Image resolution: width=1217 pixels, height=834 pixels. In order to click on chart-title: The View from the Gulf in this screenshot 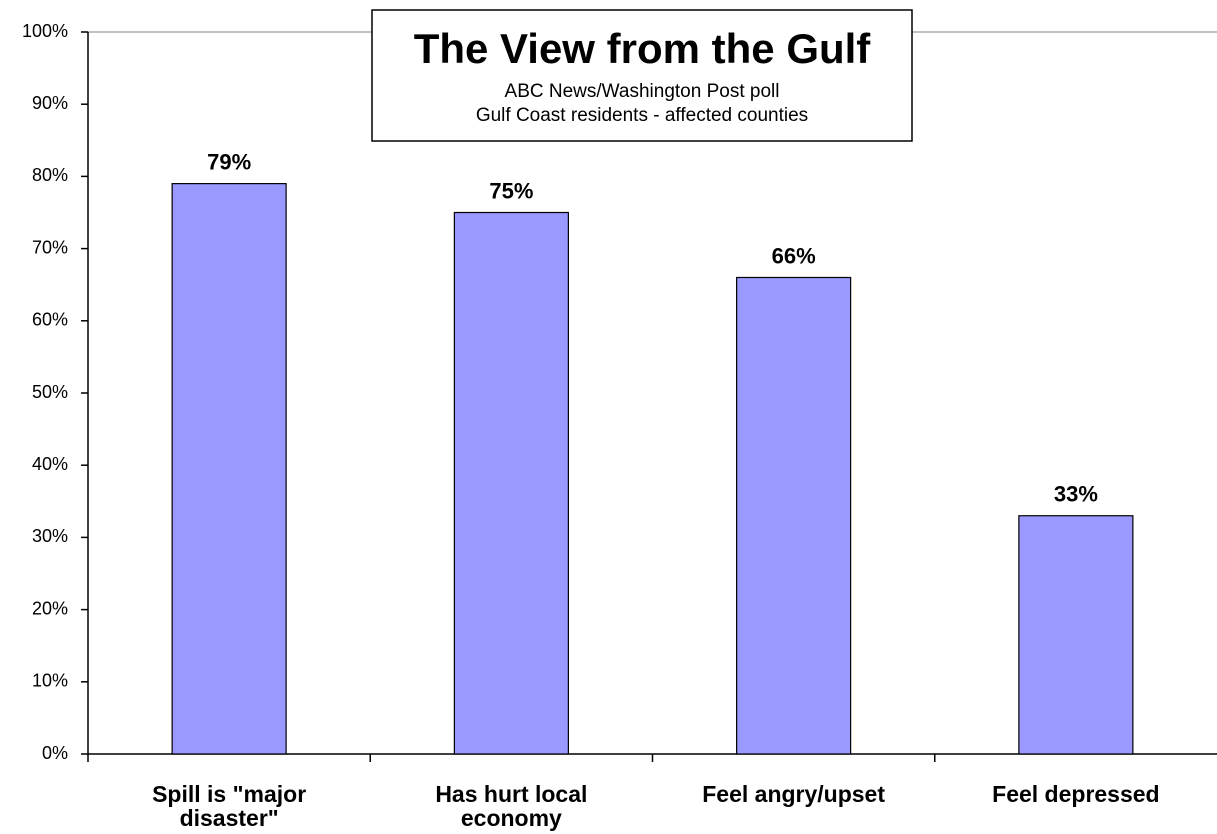, I will do `click(643, 48)`.